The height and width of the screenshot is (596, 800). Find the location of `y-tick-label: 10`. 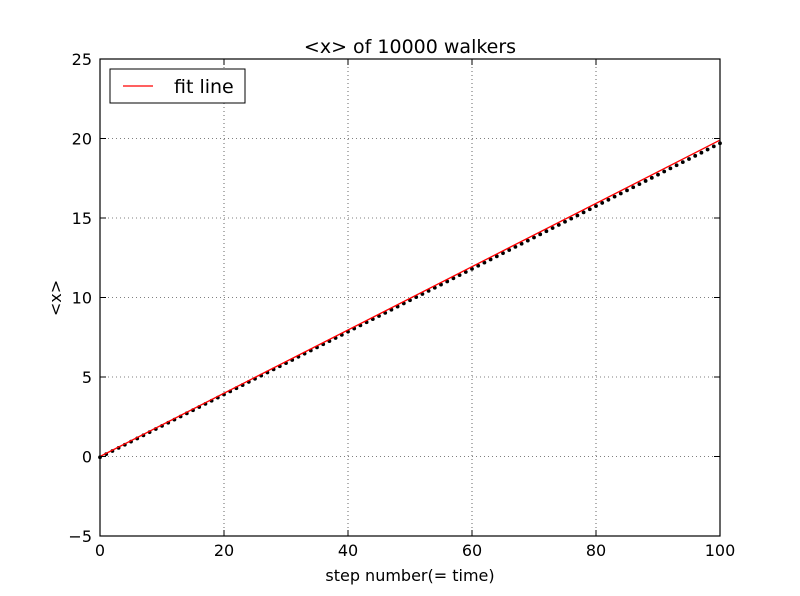

y-tick-label: 10 is located at coordinates (82, 298).